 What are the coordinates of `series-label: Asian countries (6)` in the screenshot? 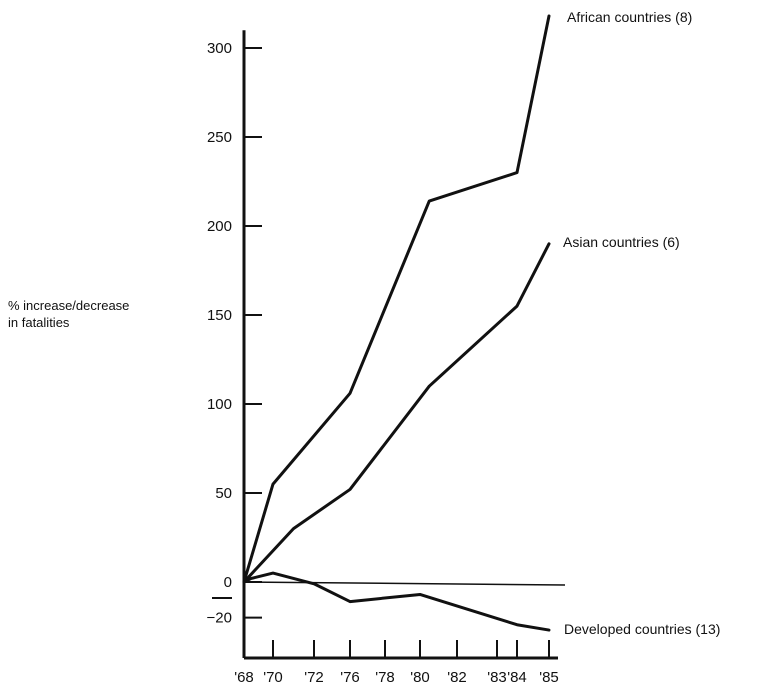 It's located at (621, 242).